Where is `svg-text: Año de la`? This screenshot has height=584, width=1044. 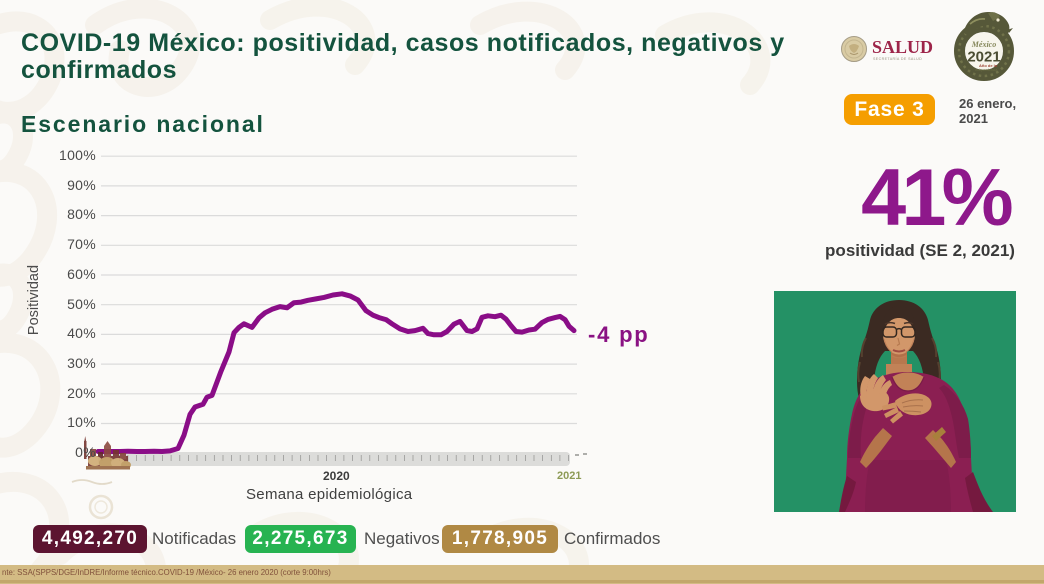 svg-text: Año de la is located at coordinates (988, 65).